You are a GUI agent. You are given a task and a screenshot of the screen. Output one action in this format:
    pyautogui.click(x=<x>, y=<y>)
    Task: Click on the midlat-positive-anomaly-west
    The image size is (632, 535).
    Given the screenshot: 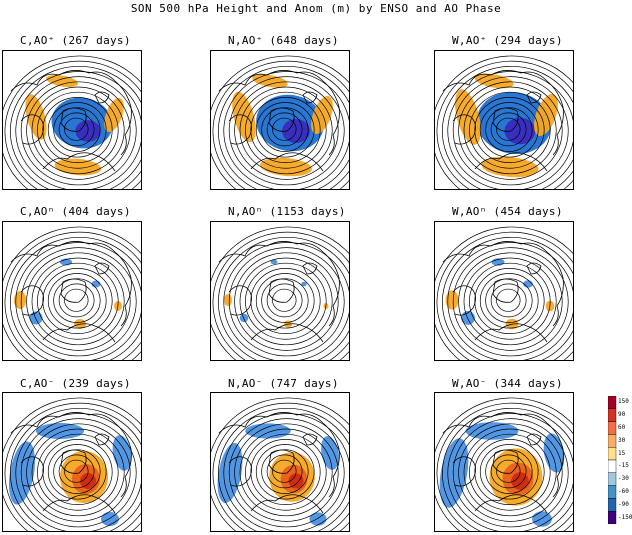 What is the action you would take?
    pyautogui.click(x=244, y=117)
    